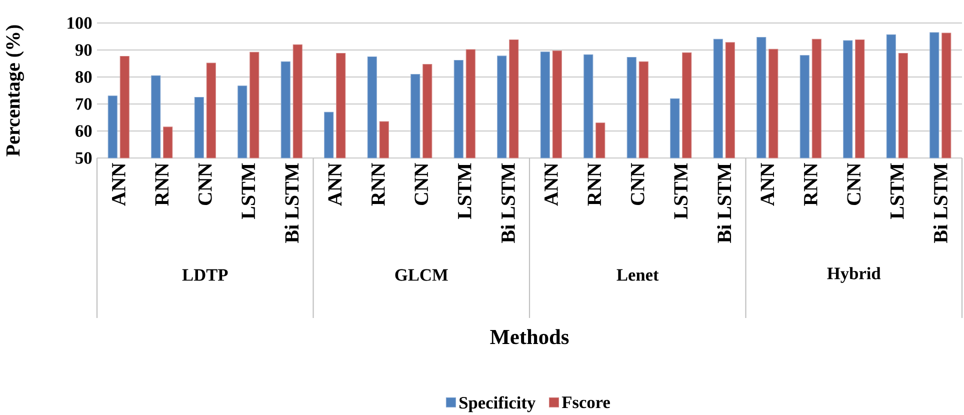 This screenshot has height=415, width=964. Describe the element at coordinates (498, 404) in the screenshot. I see `legend-label: Specificity` at that location.